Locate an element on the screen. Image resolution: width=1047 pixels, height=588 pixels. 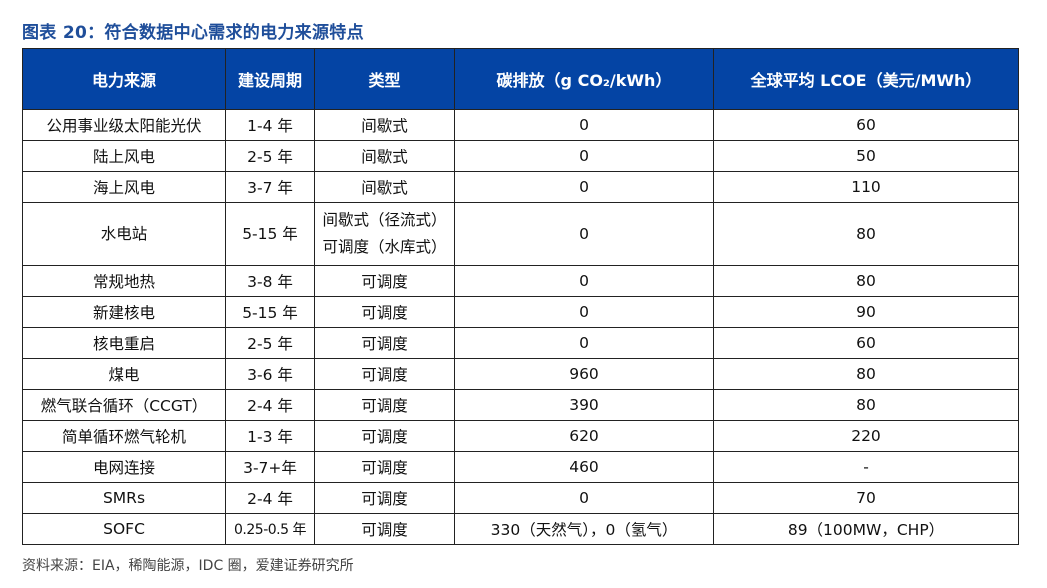
cell-build-period: 3-7 年 is located at coordinates (270, 187).